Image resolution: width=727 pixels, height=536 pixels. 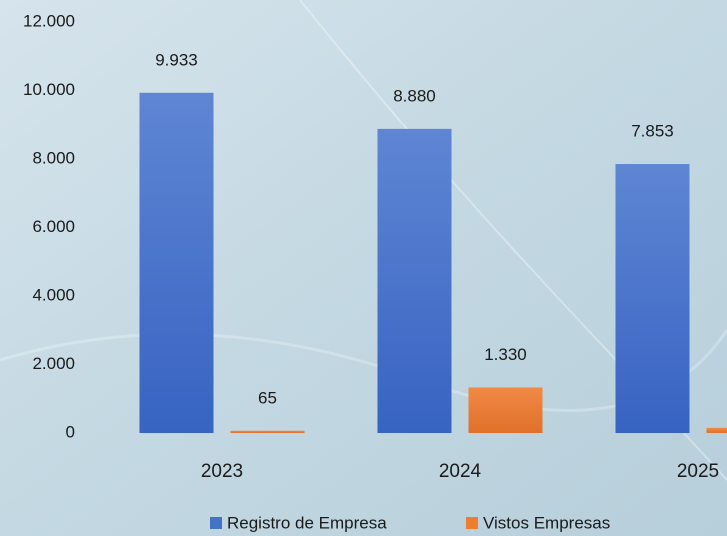 What do you see at coordinates (546, 522) in the screenshot?
I see `legend-label: Vistos Empresas` at bounding box center [546, 522].